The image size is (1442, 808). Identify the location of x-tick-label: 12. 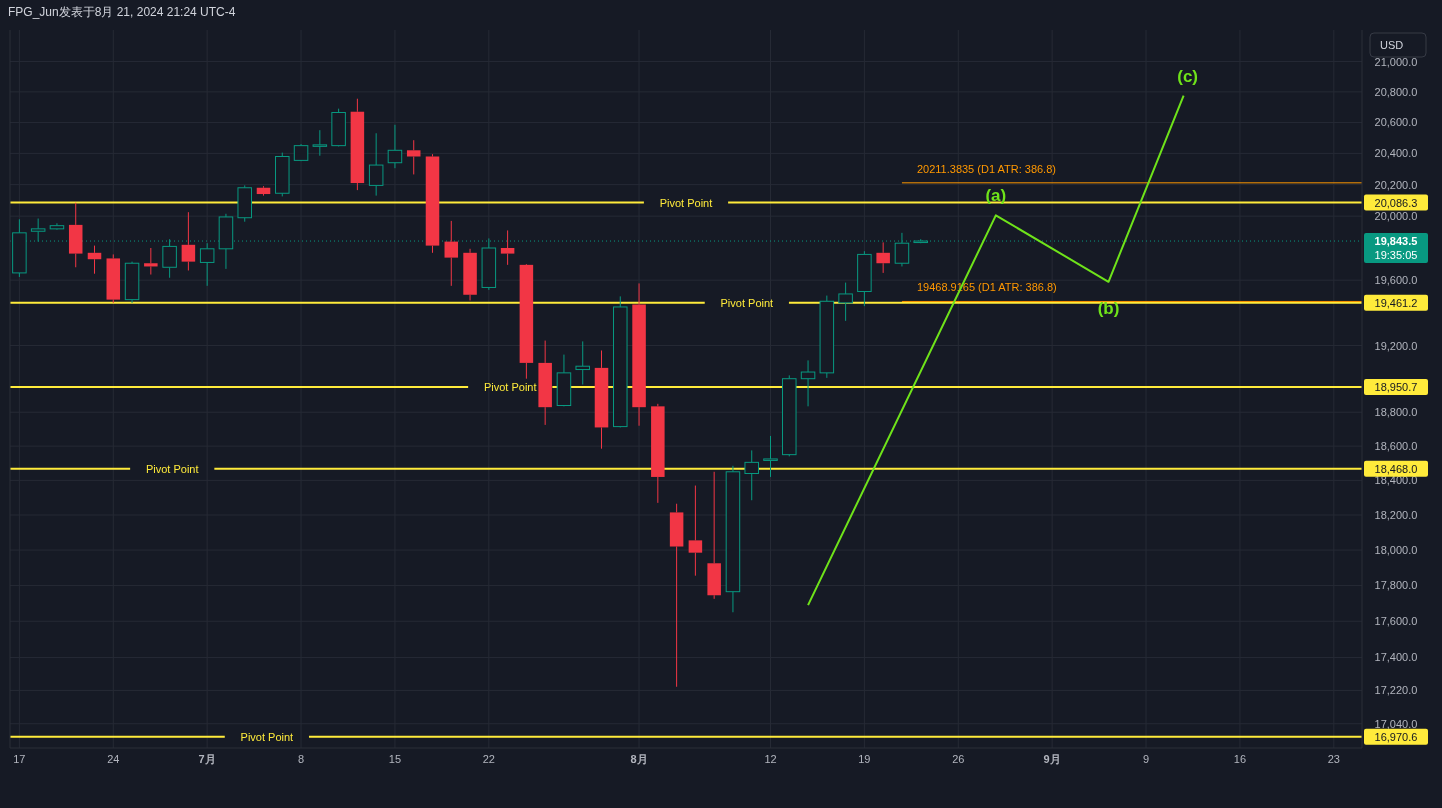
(770, 759).